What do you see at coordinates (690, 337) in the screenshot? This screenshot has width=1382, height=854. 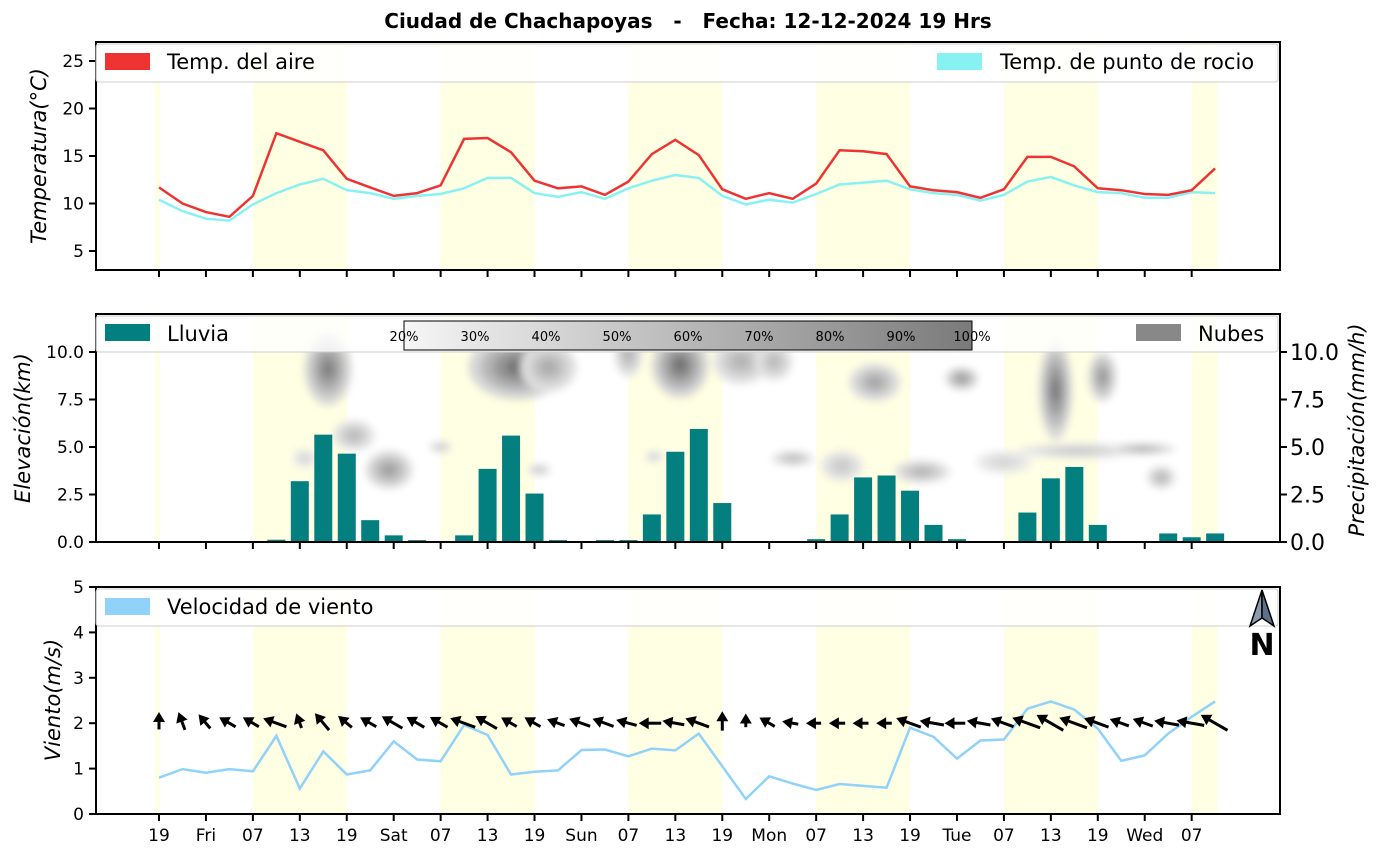 I see `colorbar-labels: 20% 30% 40% 50% 60% 70% 80% 90% 100%` at bounding box center [690, 337].